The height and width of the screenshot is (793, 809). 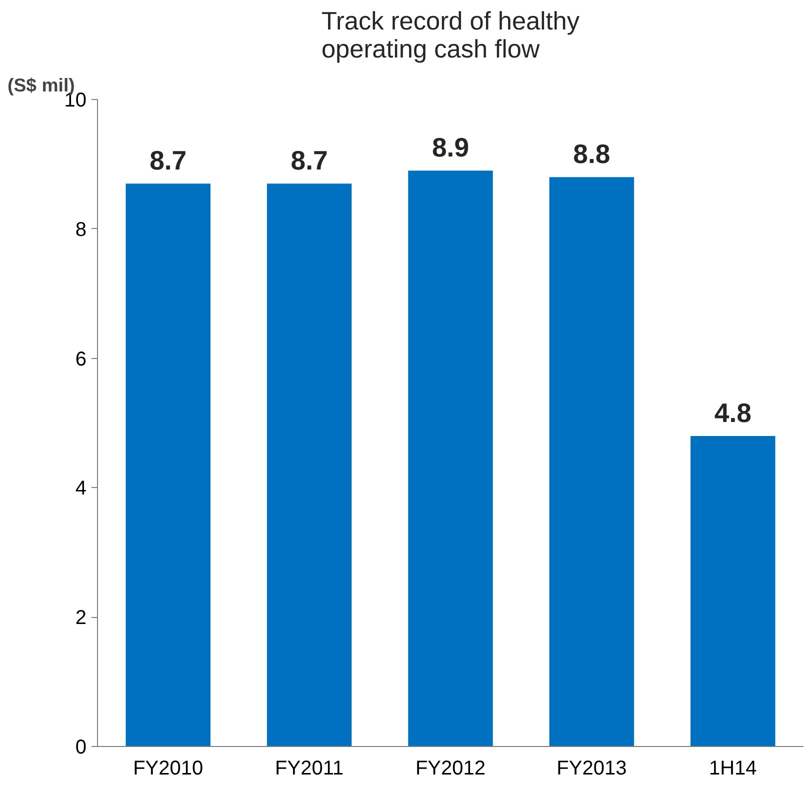 What do you see at coordinates (309, 769) in the screenshot?
I see `x-tick-label: FY2011` at bounding box center [309, 769].